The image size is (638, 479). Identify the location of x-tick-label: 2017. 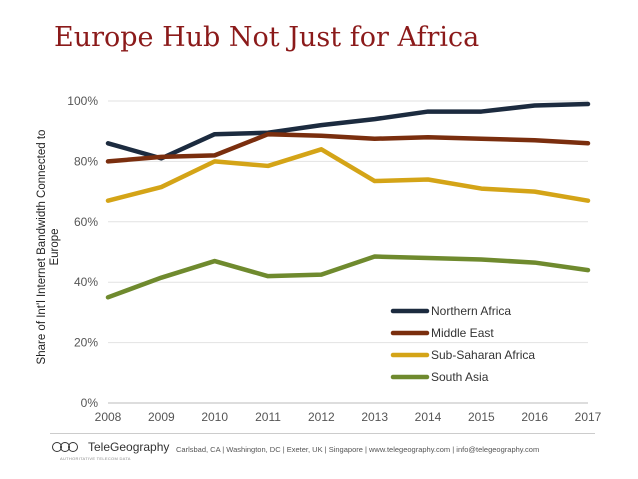
(588, 417).